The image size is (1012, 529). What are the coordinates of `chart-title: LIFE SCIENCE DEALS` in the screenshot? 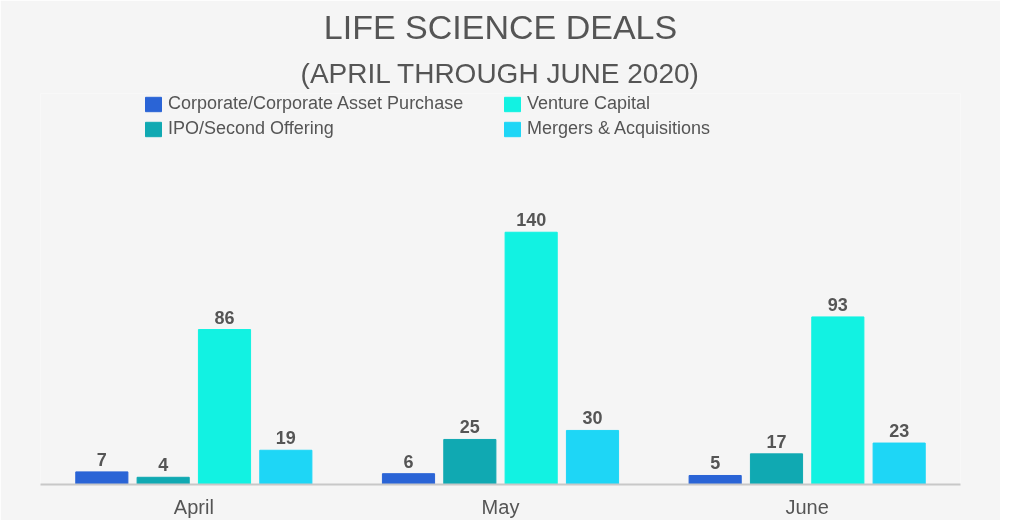 It's located at (500, 26).